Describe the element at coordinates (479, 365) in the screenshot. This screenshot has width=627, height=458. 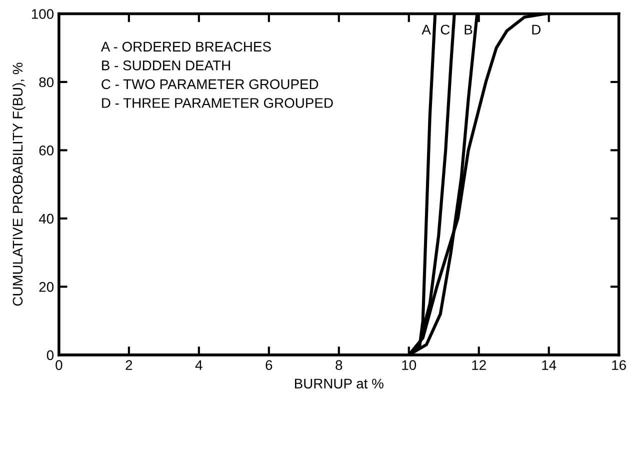
I see `x-tick-label: 12` at that location.